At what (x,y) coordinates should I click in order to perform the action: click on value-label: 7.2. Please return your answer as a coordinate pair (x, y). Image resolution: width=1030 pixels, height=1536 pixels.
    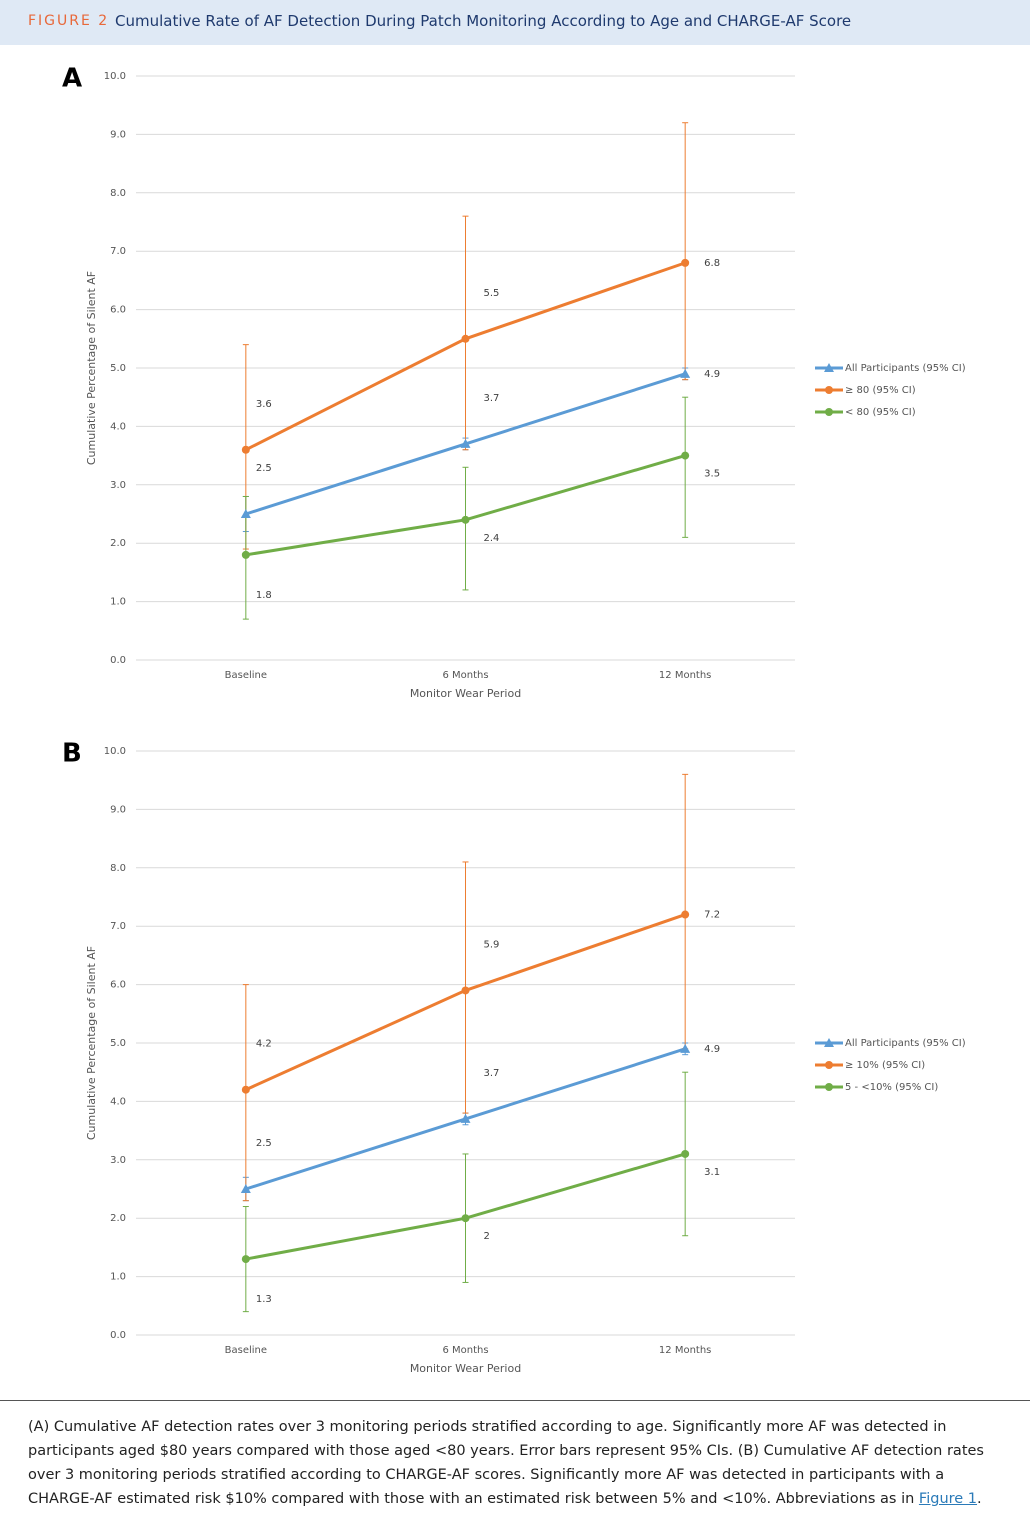
    Looking at the image, I should click on (712, 915).